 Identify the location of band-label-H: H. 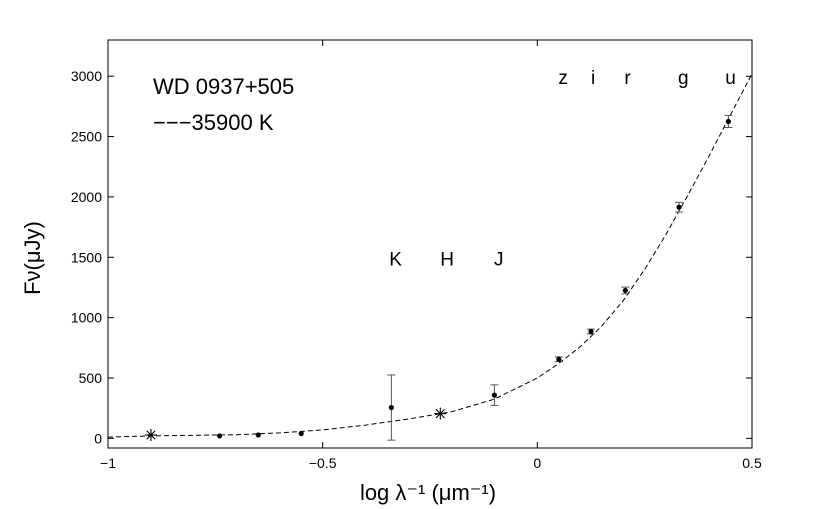
(447, 259).